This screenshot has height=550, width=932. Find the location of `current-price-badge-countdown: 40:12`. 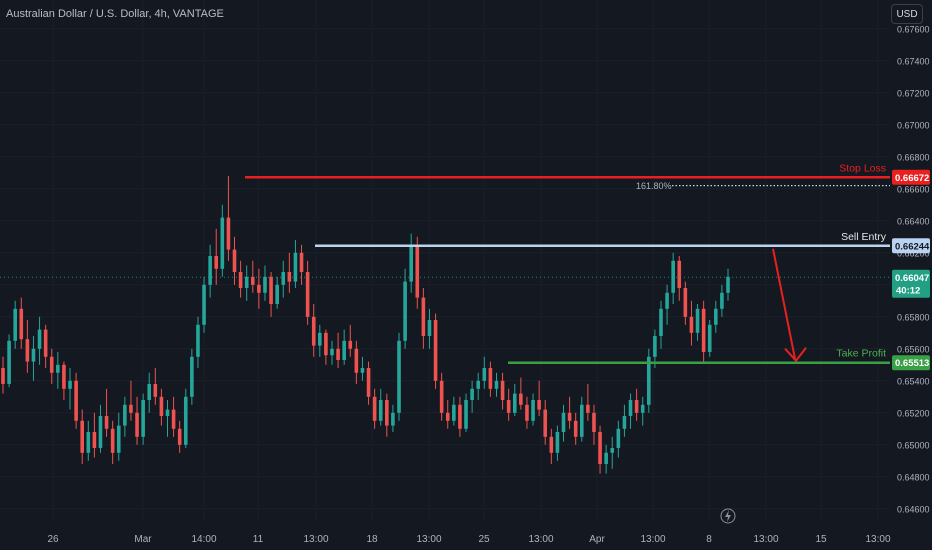

current-price-badge-countdown: 40:12 is located at coordinates (908, 290).